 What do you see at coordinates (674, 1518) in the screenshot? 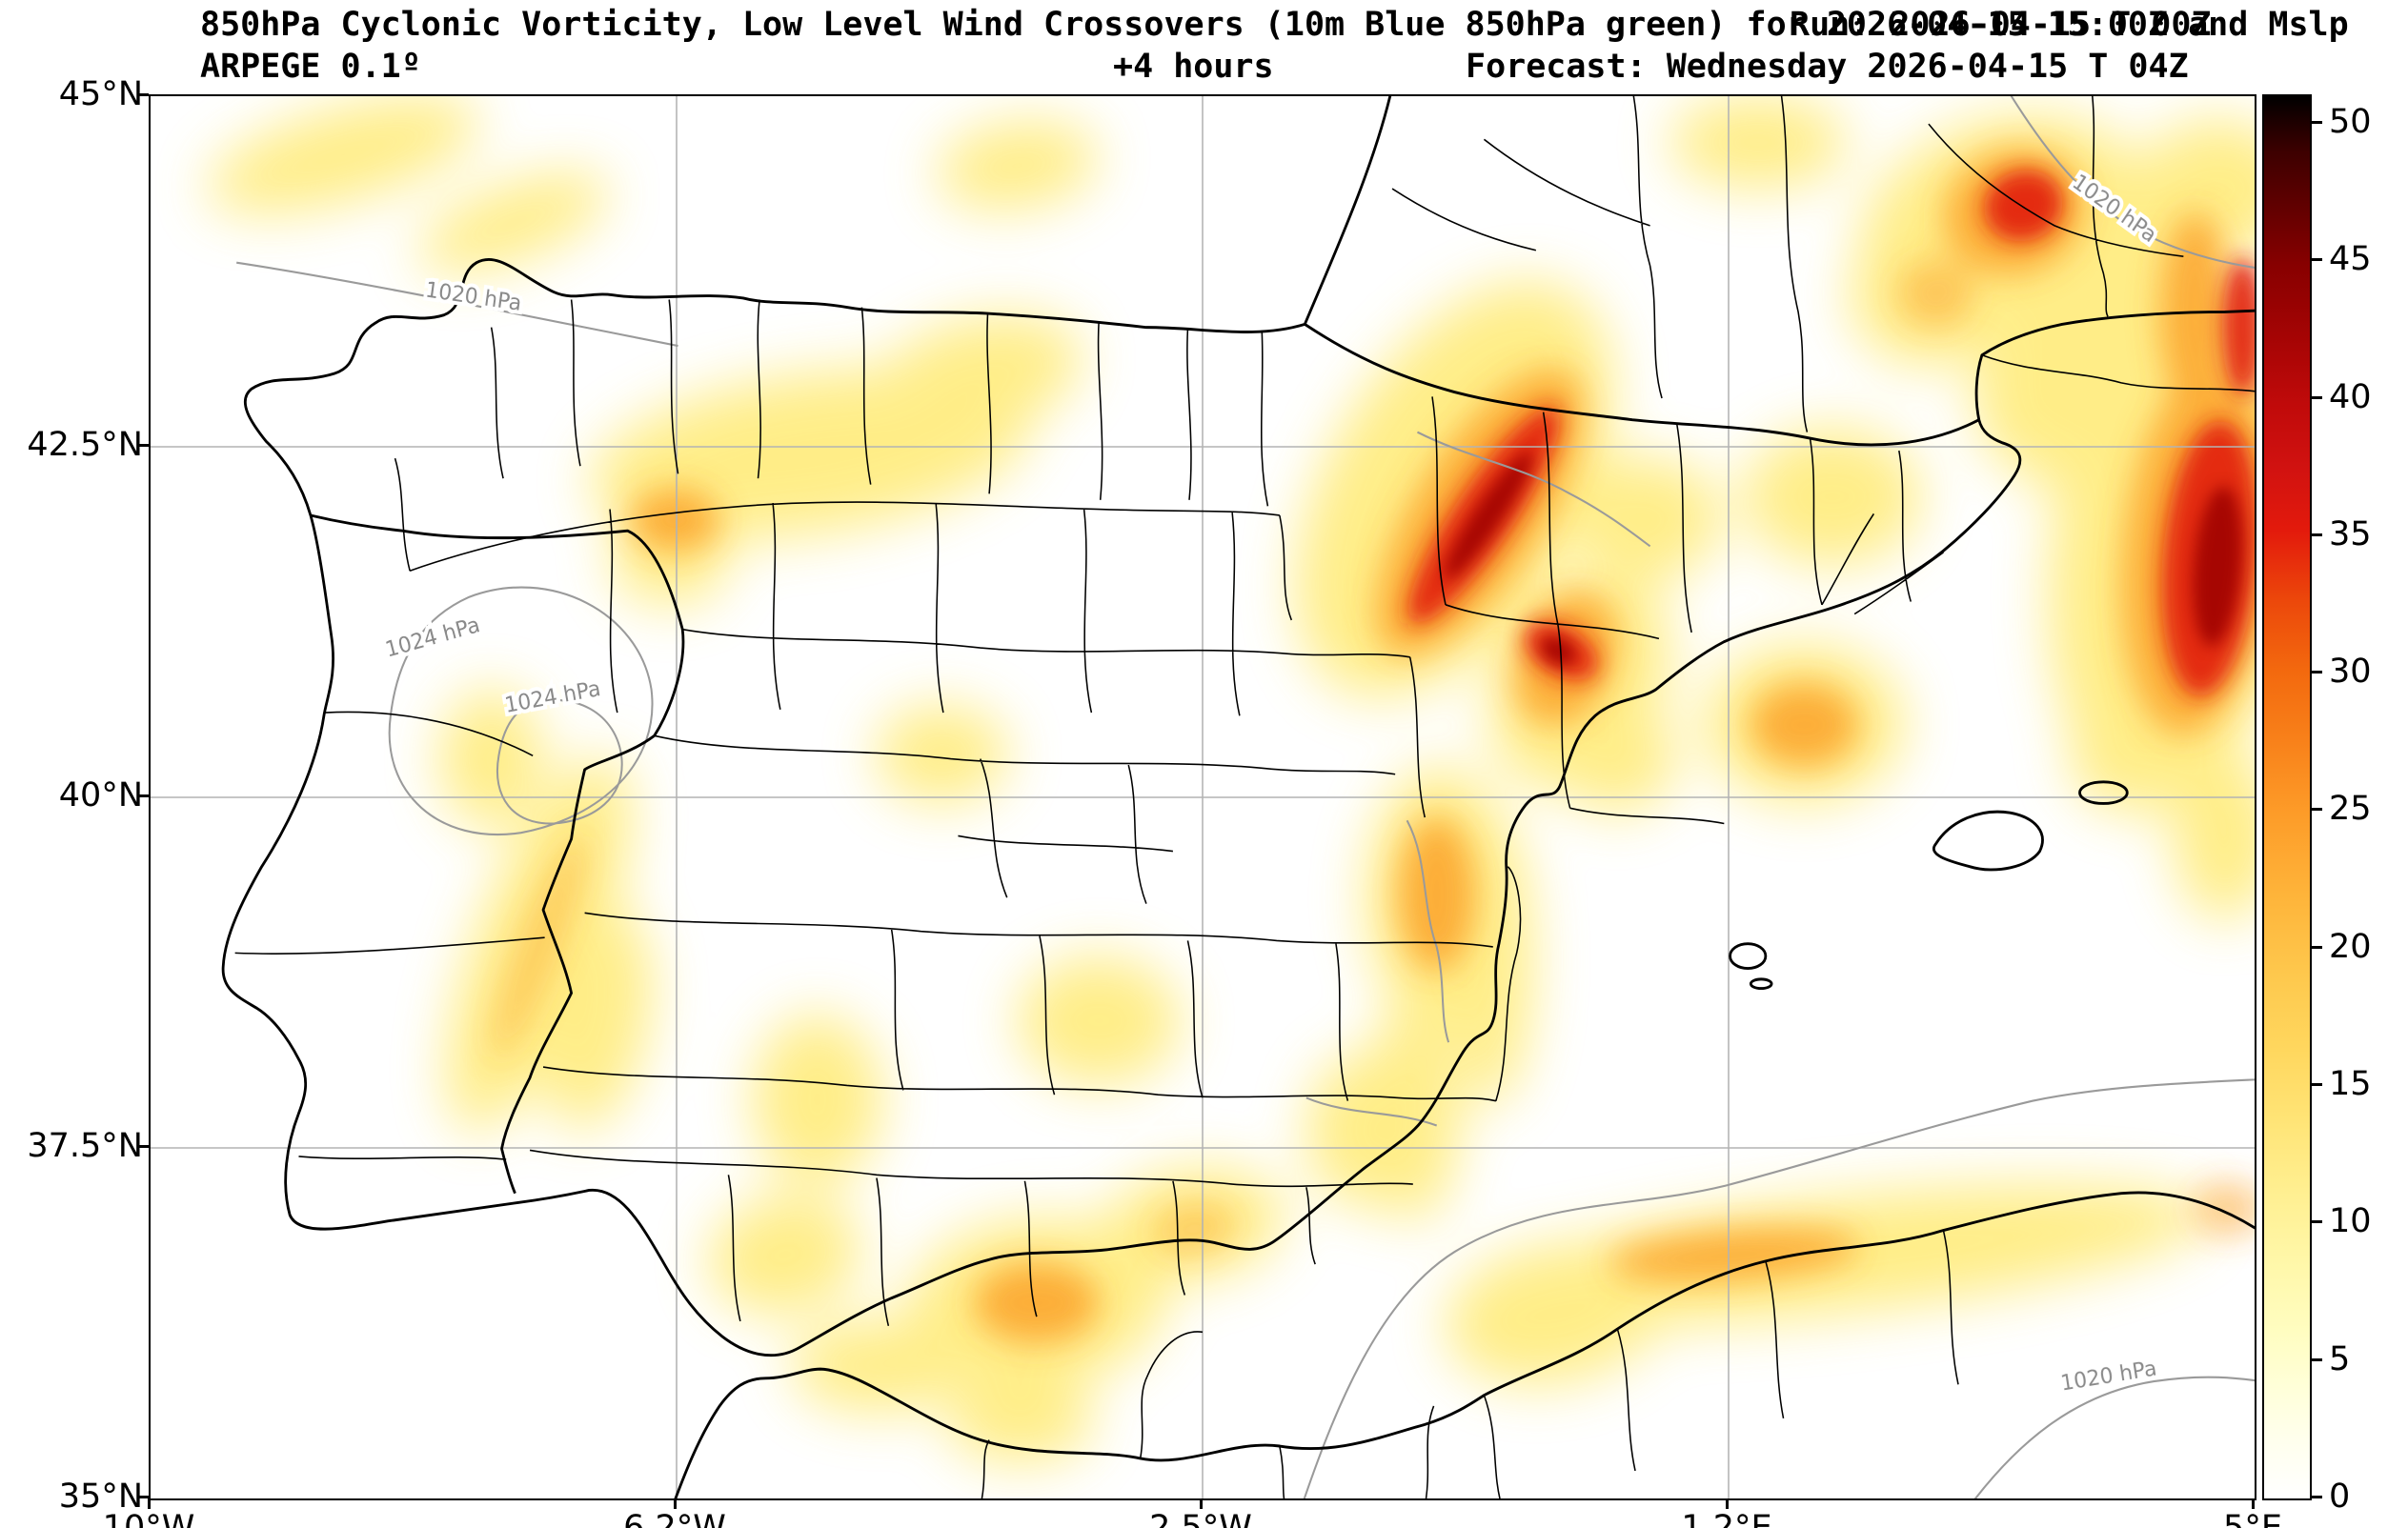
I see `x-tick-label: 6.2°W` at bounding box center [674, 1518].